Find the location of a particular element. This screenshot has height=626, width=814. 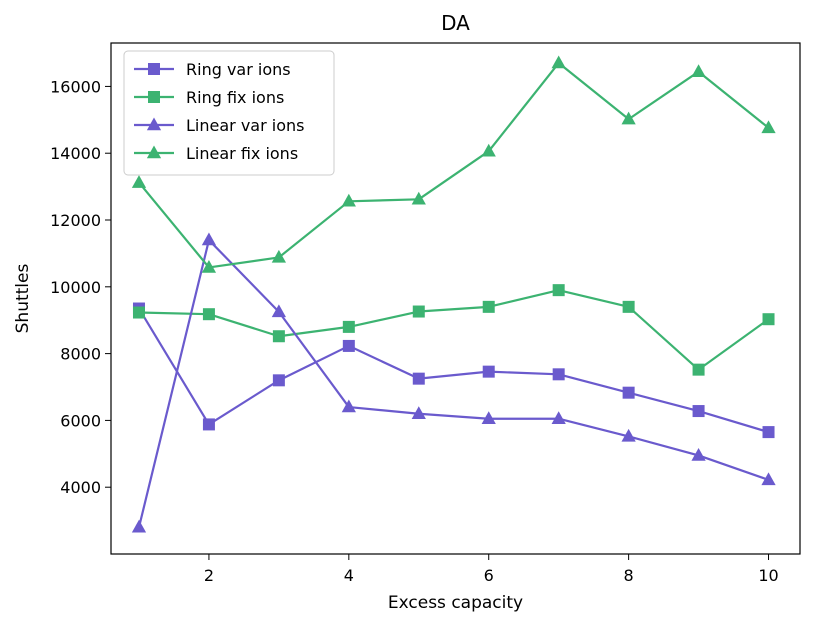

y-tick-label: 14000 is located at coordinates (75, 153).